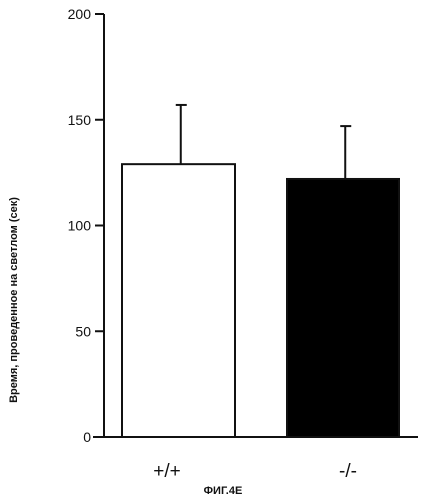 Image resolution: width=422 pixels, height=500 pixels. What do you see at coordinates (80, 120) in the screenshot?
I see `y-tick-label: 150` at bounding box center [80, 120].